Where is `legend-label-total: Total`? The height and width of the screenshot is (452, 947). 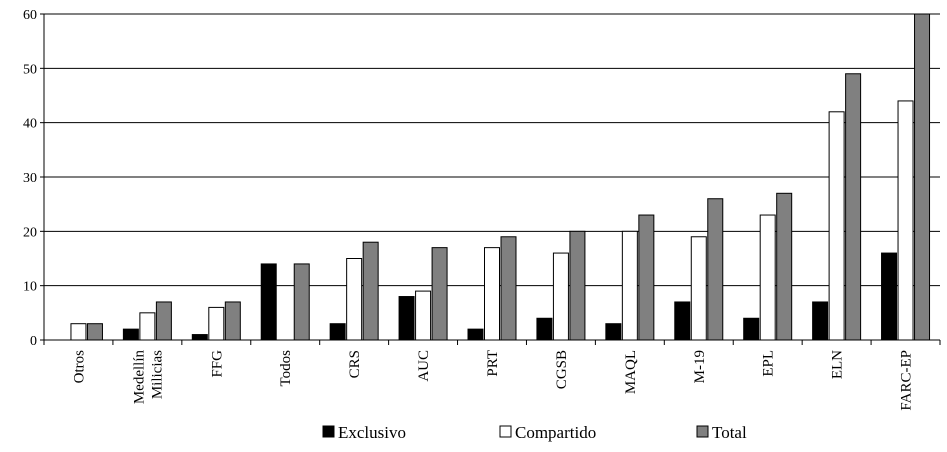
legend-label-total: Total is located at coordinates (729, 432).